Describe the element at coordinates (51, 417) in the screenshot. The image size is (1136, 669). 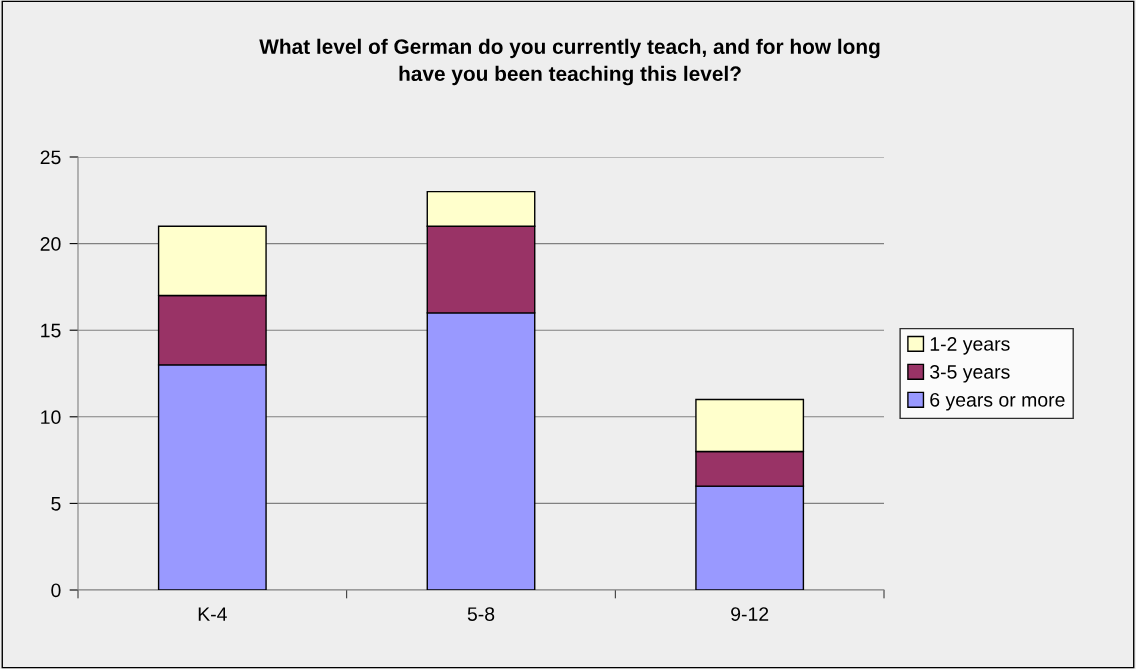
I see `y-tick-label: 10` at that location.